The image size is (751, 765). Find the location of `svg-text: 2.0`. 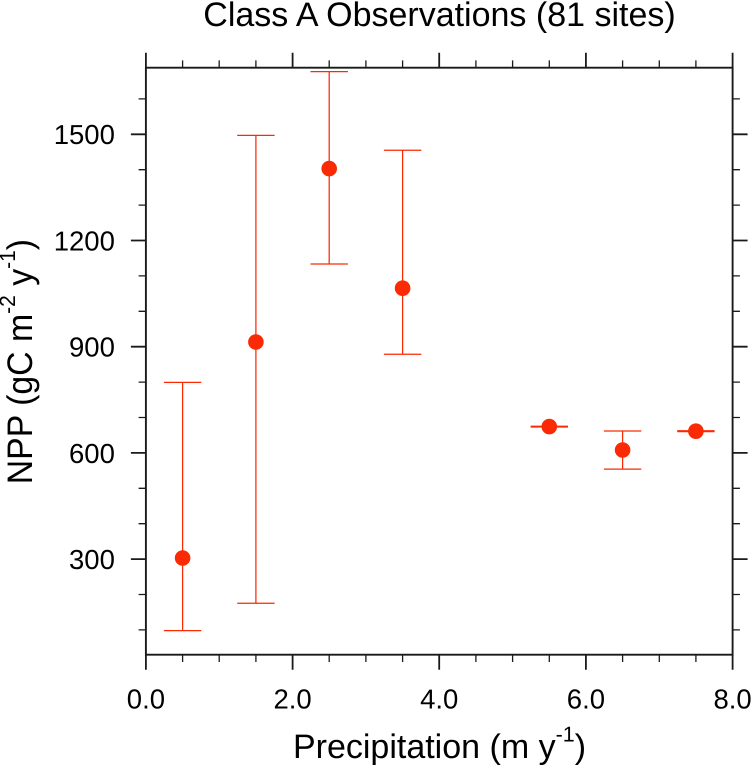

svg-text: 2.0 is located at coordinates (292, 699).